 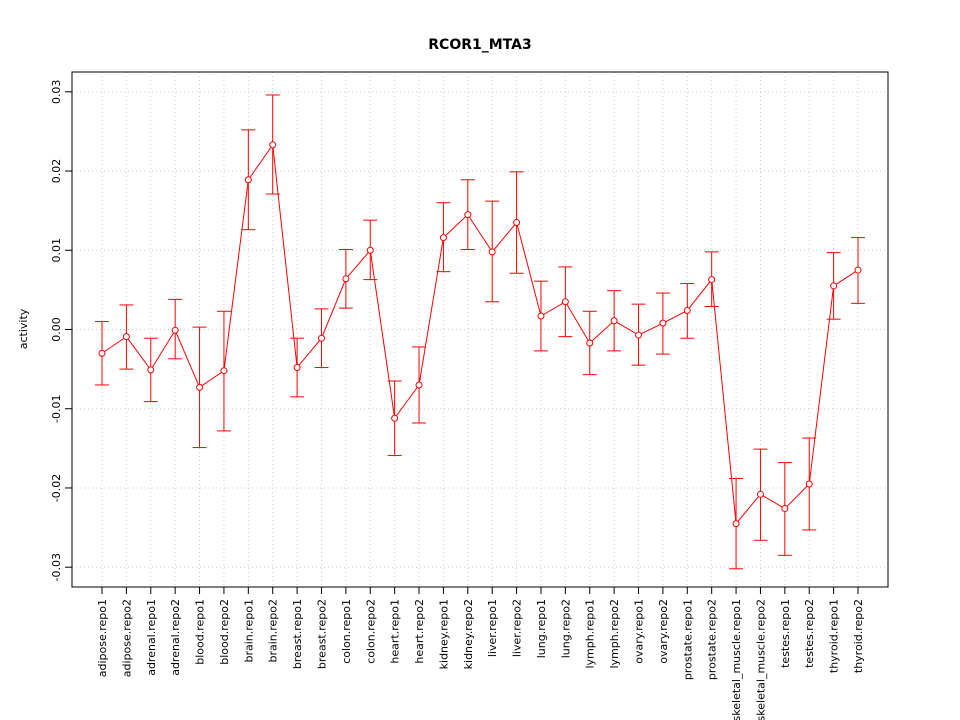 What do you see at coordinates (56, 250) in the screenshot?
I see `y-tick-label: 0.01` at bounding box center [56, 250].